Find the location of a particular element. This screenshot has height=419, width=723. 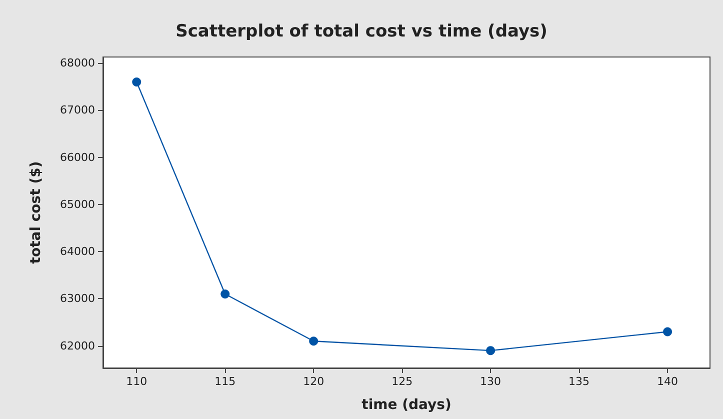

y-tick-label: 63000 is located at coordinates (77, 299).